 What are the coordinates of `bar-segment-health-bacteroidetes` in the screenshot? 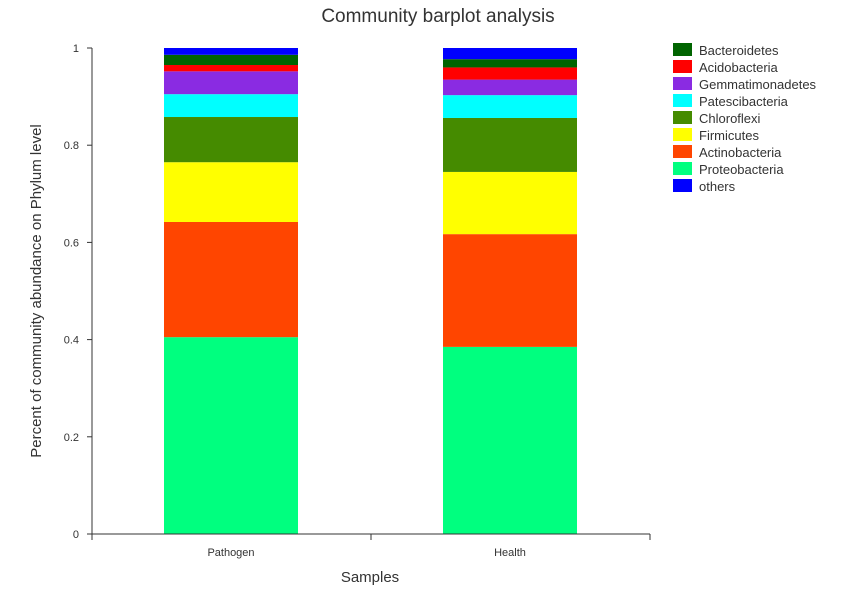 It's located at (510, 63).